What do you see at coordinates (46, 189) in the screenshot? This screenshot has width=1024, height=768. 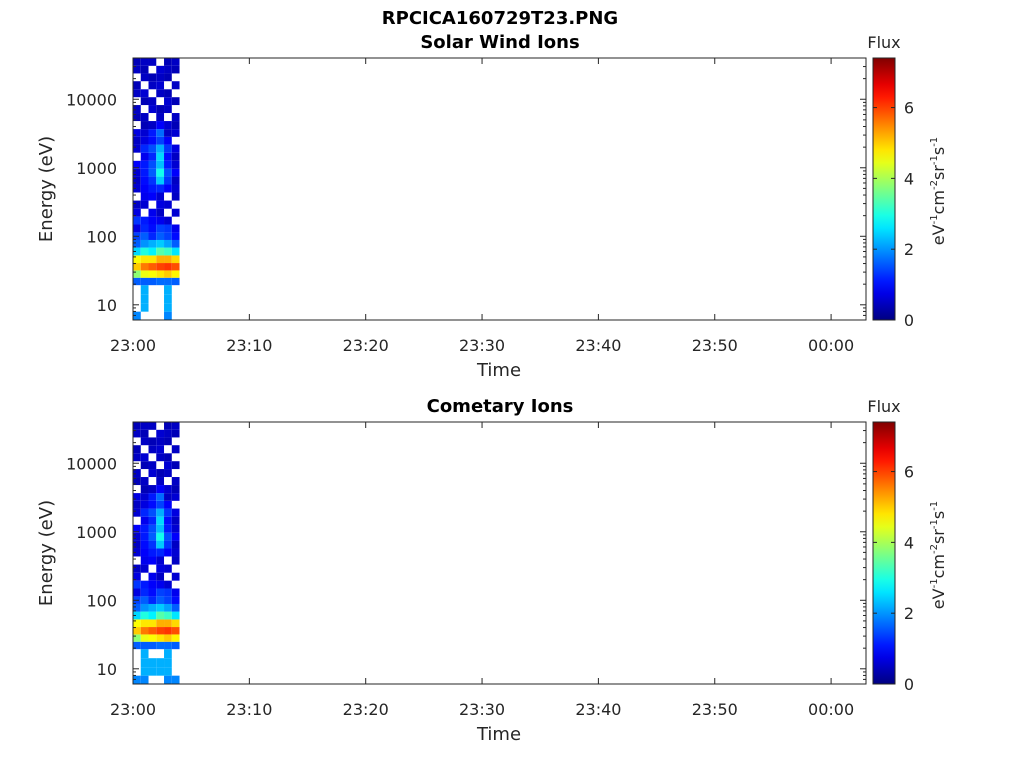 I see `y-axis-label: Energy (eV)` at bounding box center [46, 189].